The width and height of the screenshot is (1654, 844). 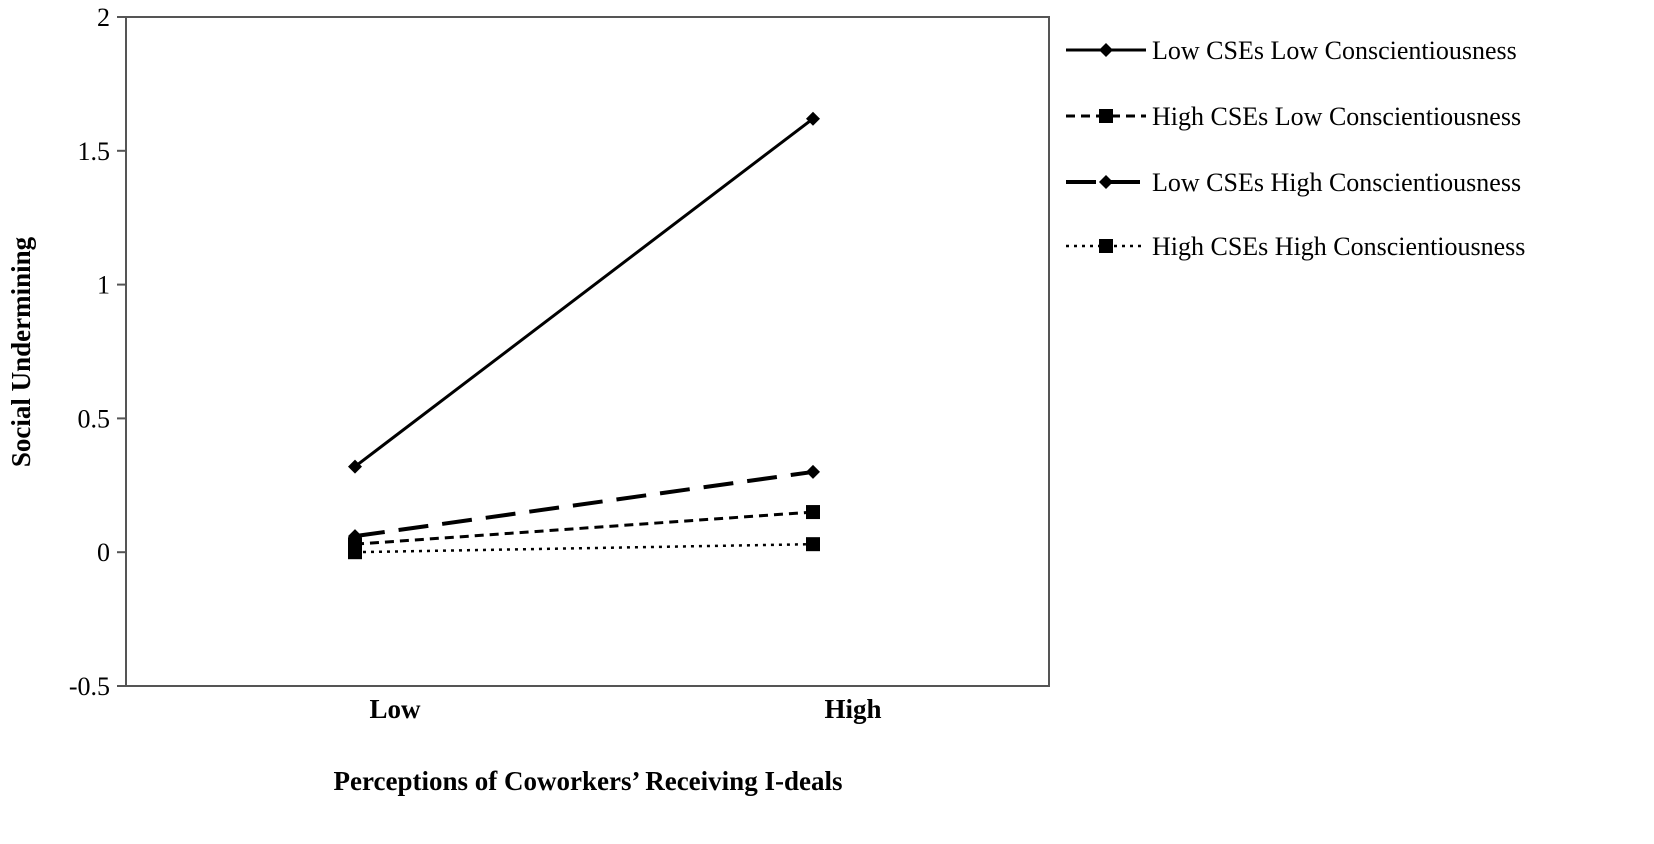 I want to click on legend-item: Low CSEs High Conscientiousness, so click(x=1293, y=182).